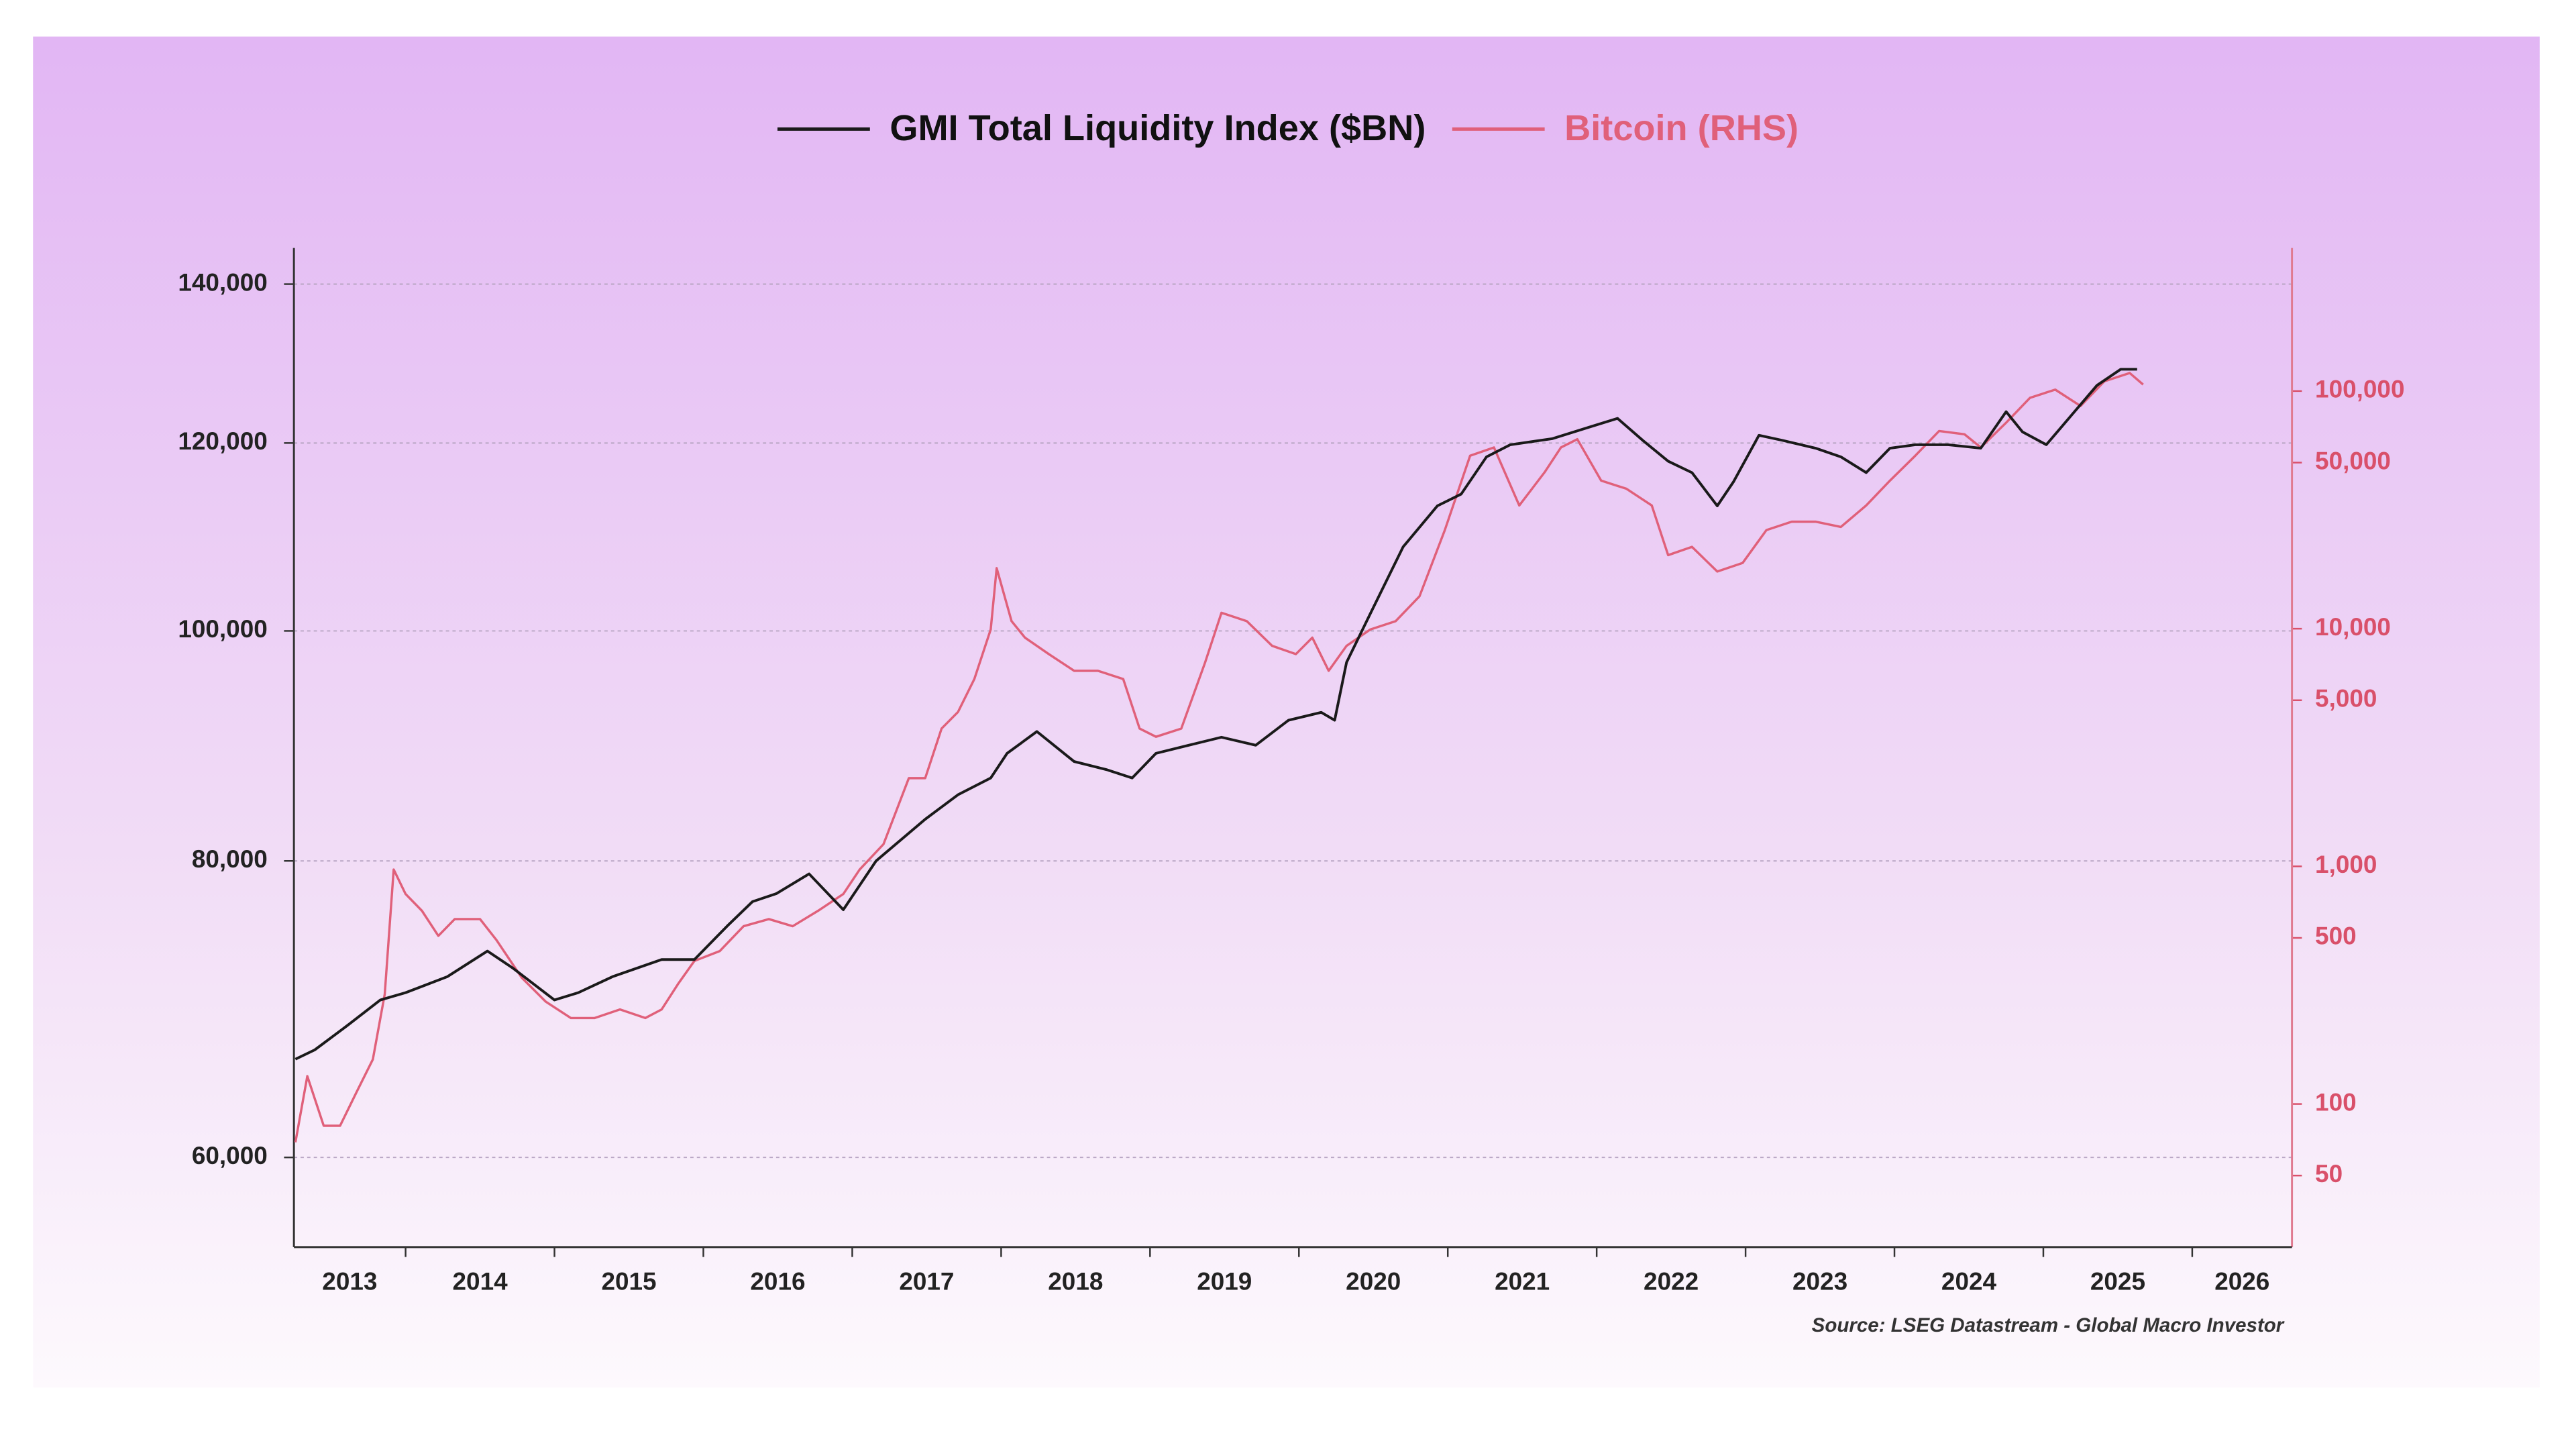 The width and height of the screenshot is (2576, 1429). I want to click on x-tick-label: 2016, so click(777, 1281).